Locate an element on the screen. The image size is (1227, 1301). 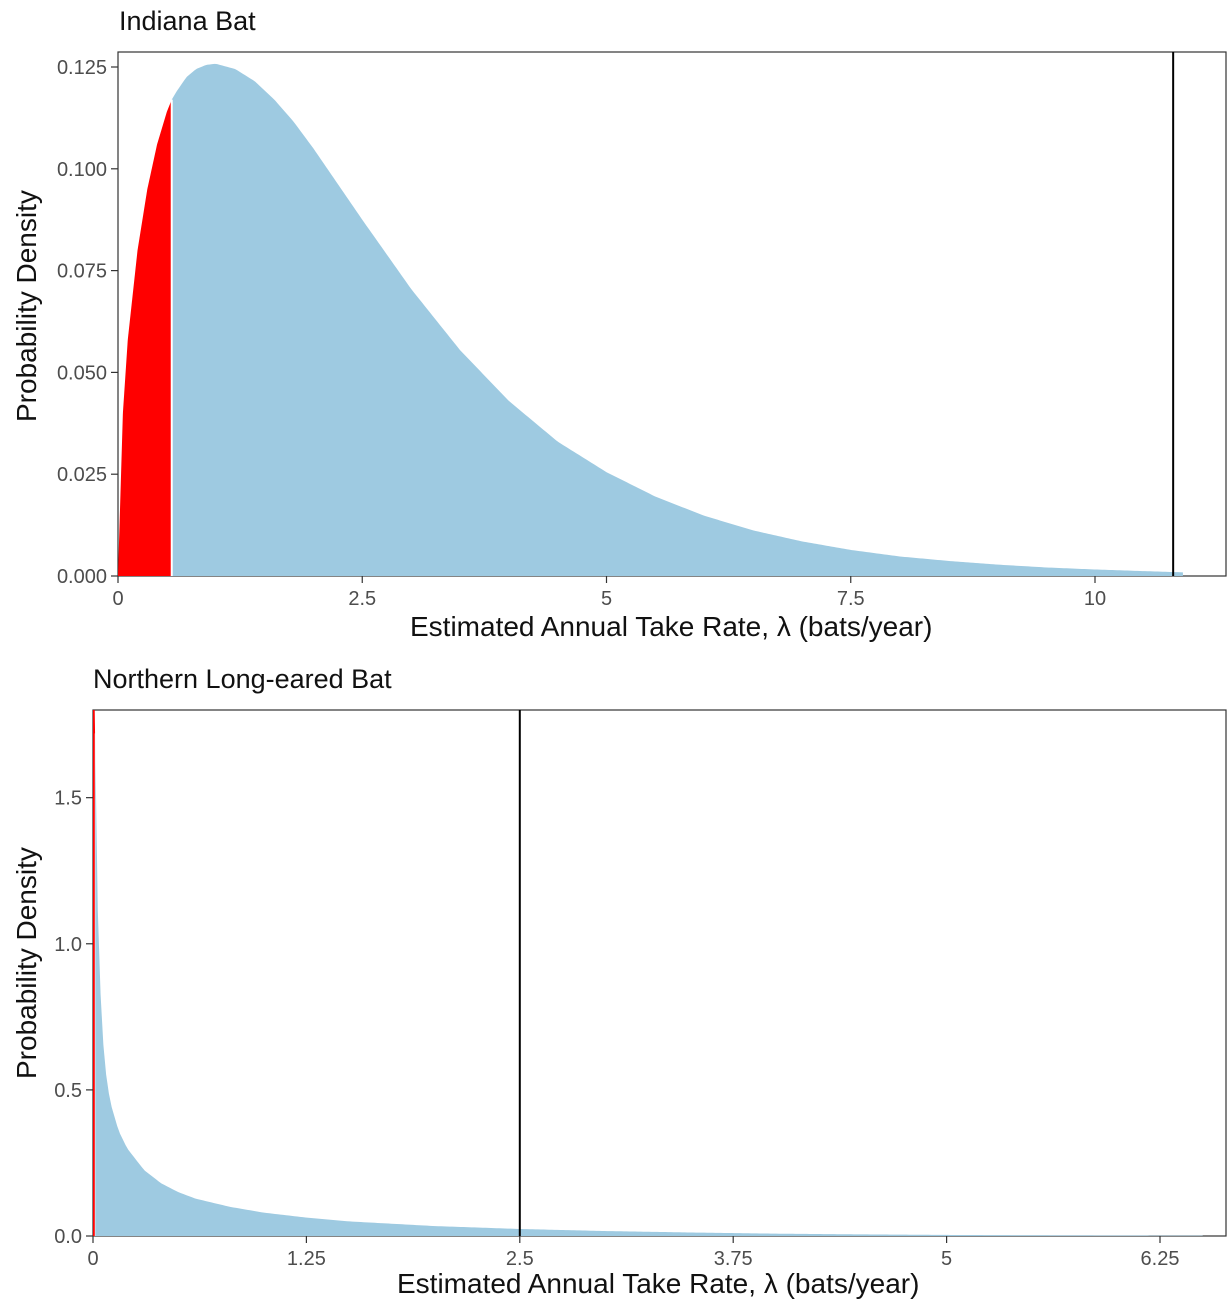
northern-long-eared-bat-title: Northern Long-eared Bat is located at coordinates (242, 679).